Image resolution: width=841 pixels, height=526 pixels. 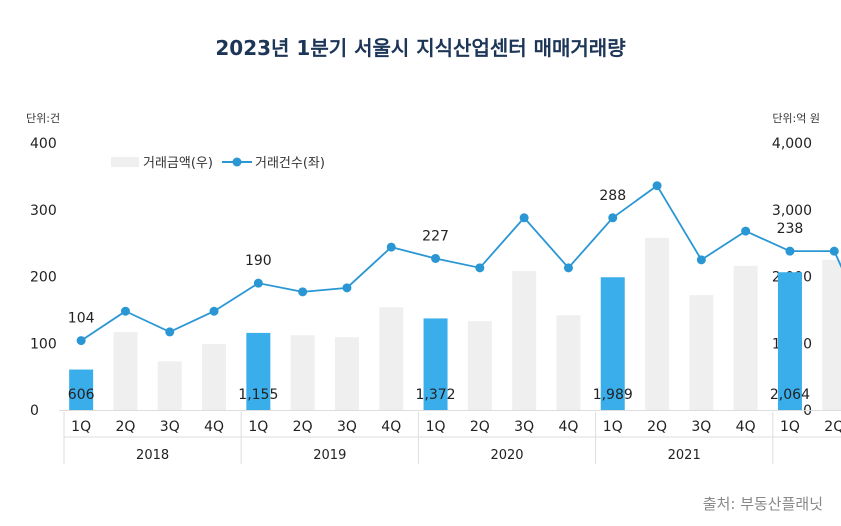 What do you see at coordinates (420, 48) in the screenshot?
I see `chart-title: 2023년 1분기 서울시 지식산업센터 매매거래량` at bounding box center [420, 48].